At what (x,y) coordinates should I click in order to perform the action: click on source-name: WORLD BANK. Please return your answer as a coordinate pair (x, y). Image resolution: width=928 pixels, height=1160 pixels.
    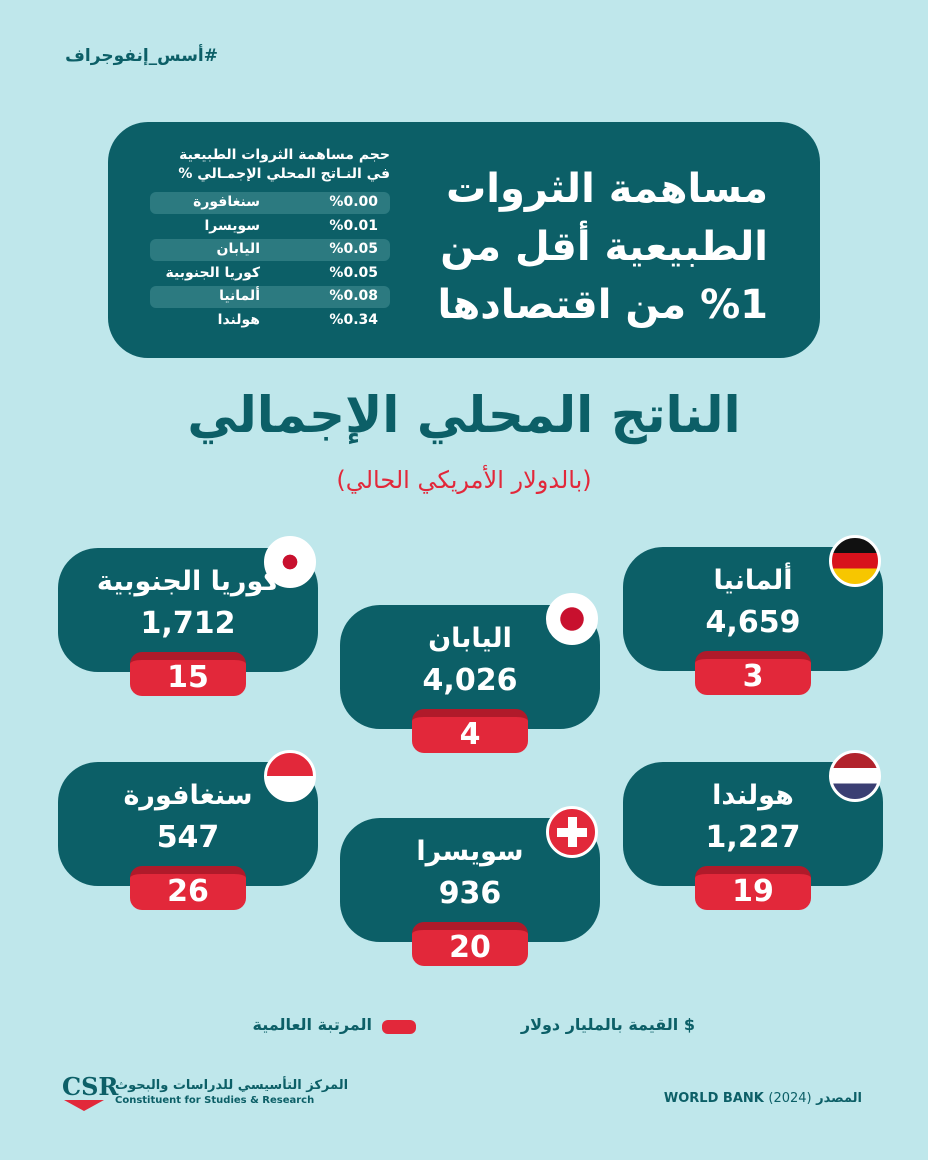
    Looking at the image, I should click on (713, 1098).